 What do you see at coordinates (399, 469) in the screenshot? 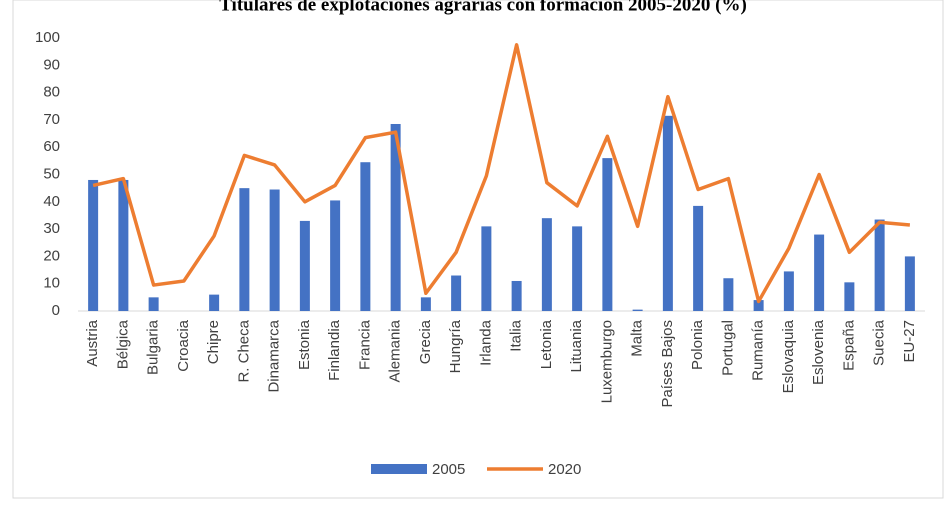
I see `legend-swatch` at bounding box center [399, 469].